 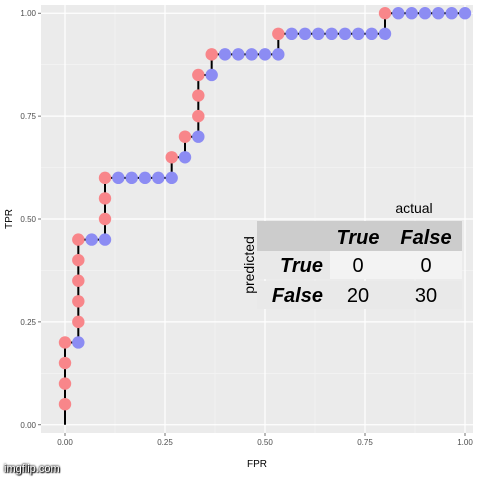 What do you see at coordinates (65, 442) in the screenshot?
I see `x-tick-label: 0.00` at bounding box center [65, 442].